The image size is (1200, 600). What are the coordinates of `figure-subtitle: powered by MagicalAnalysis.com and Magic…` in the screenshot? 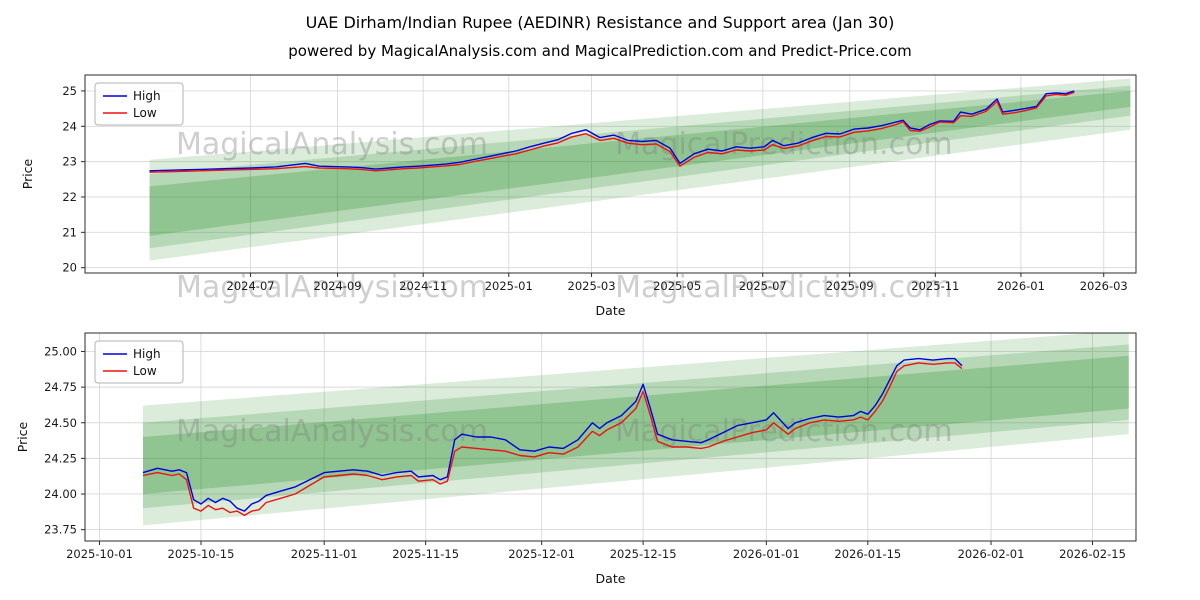 It's located at (600, 51).